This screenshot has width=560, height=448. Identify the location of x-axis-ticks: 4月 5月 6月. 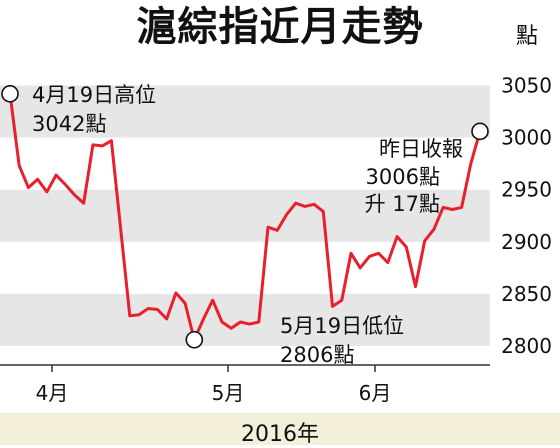
(214, 385).